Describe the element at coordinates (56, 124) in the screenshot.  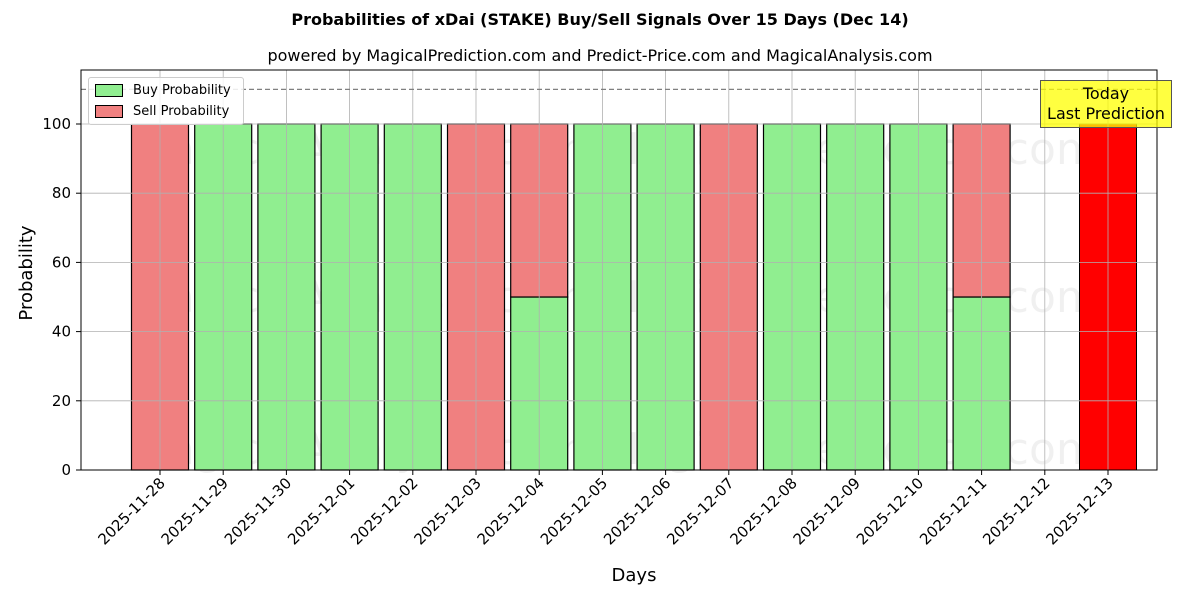
I see `y-tick-label: 100` at that location.